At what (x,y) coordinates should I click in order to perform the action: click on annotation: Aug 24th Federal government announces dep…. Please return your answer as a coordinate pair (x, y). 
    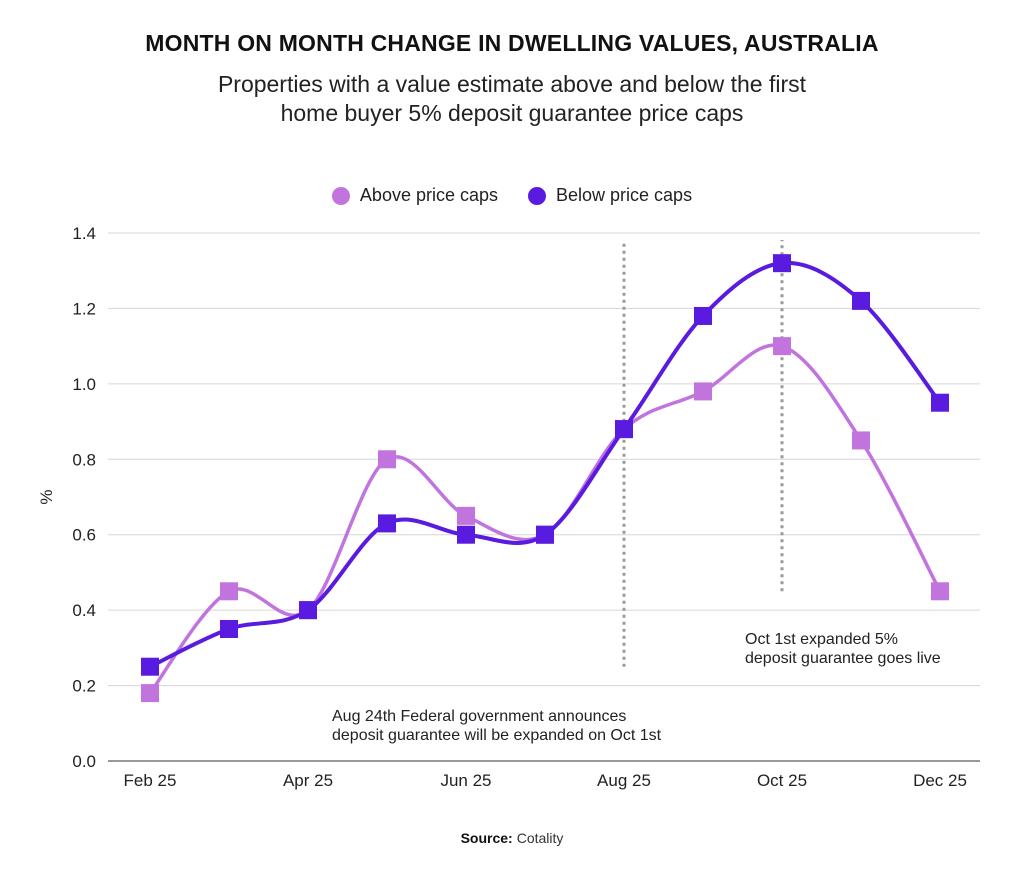
    Looking at the image, I should click on (497, 726).